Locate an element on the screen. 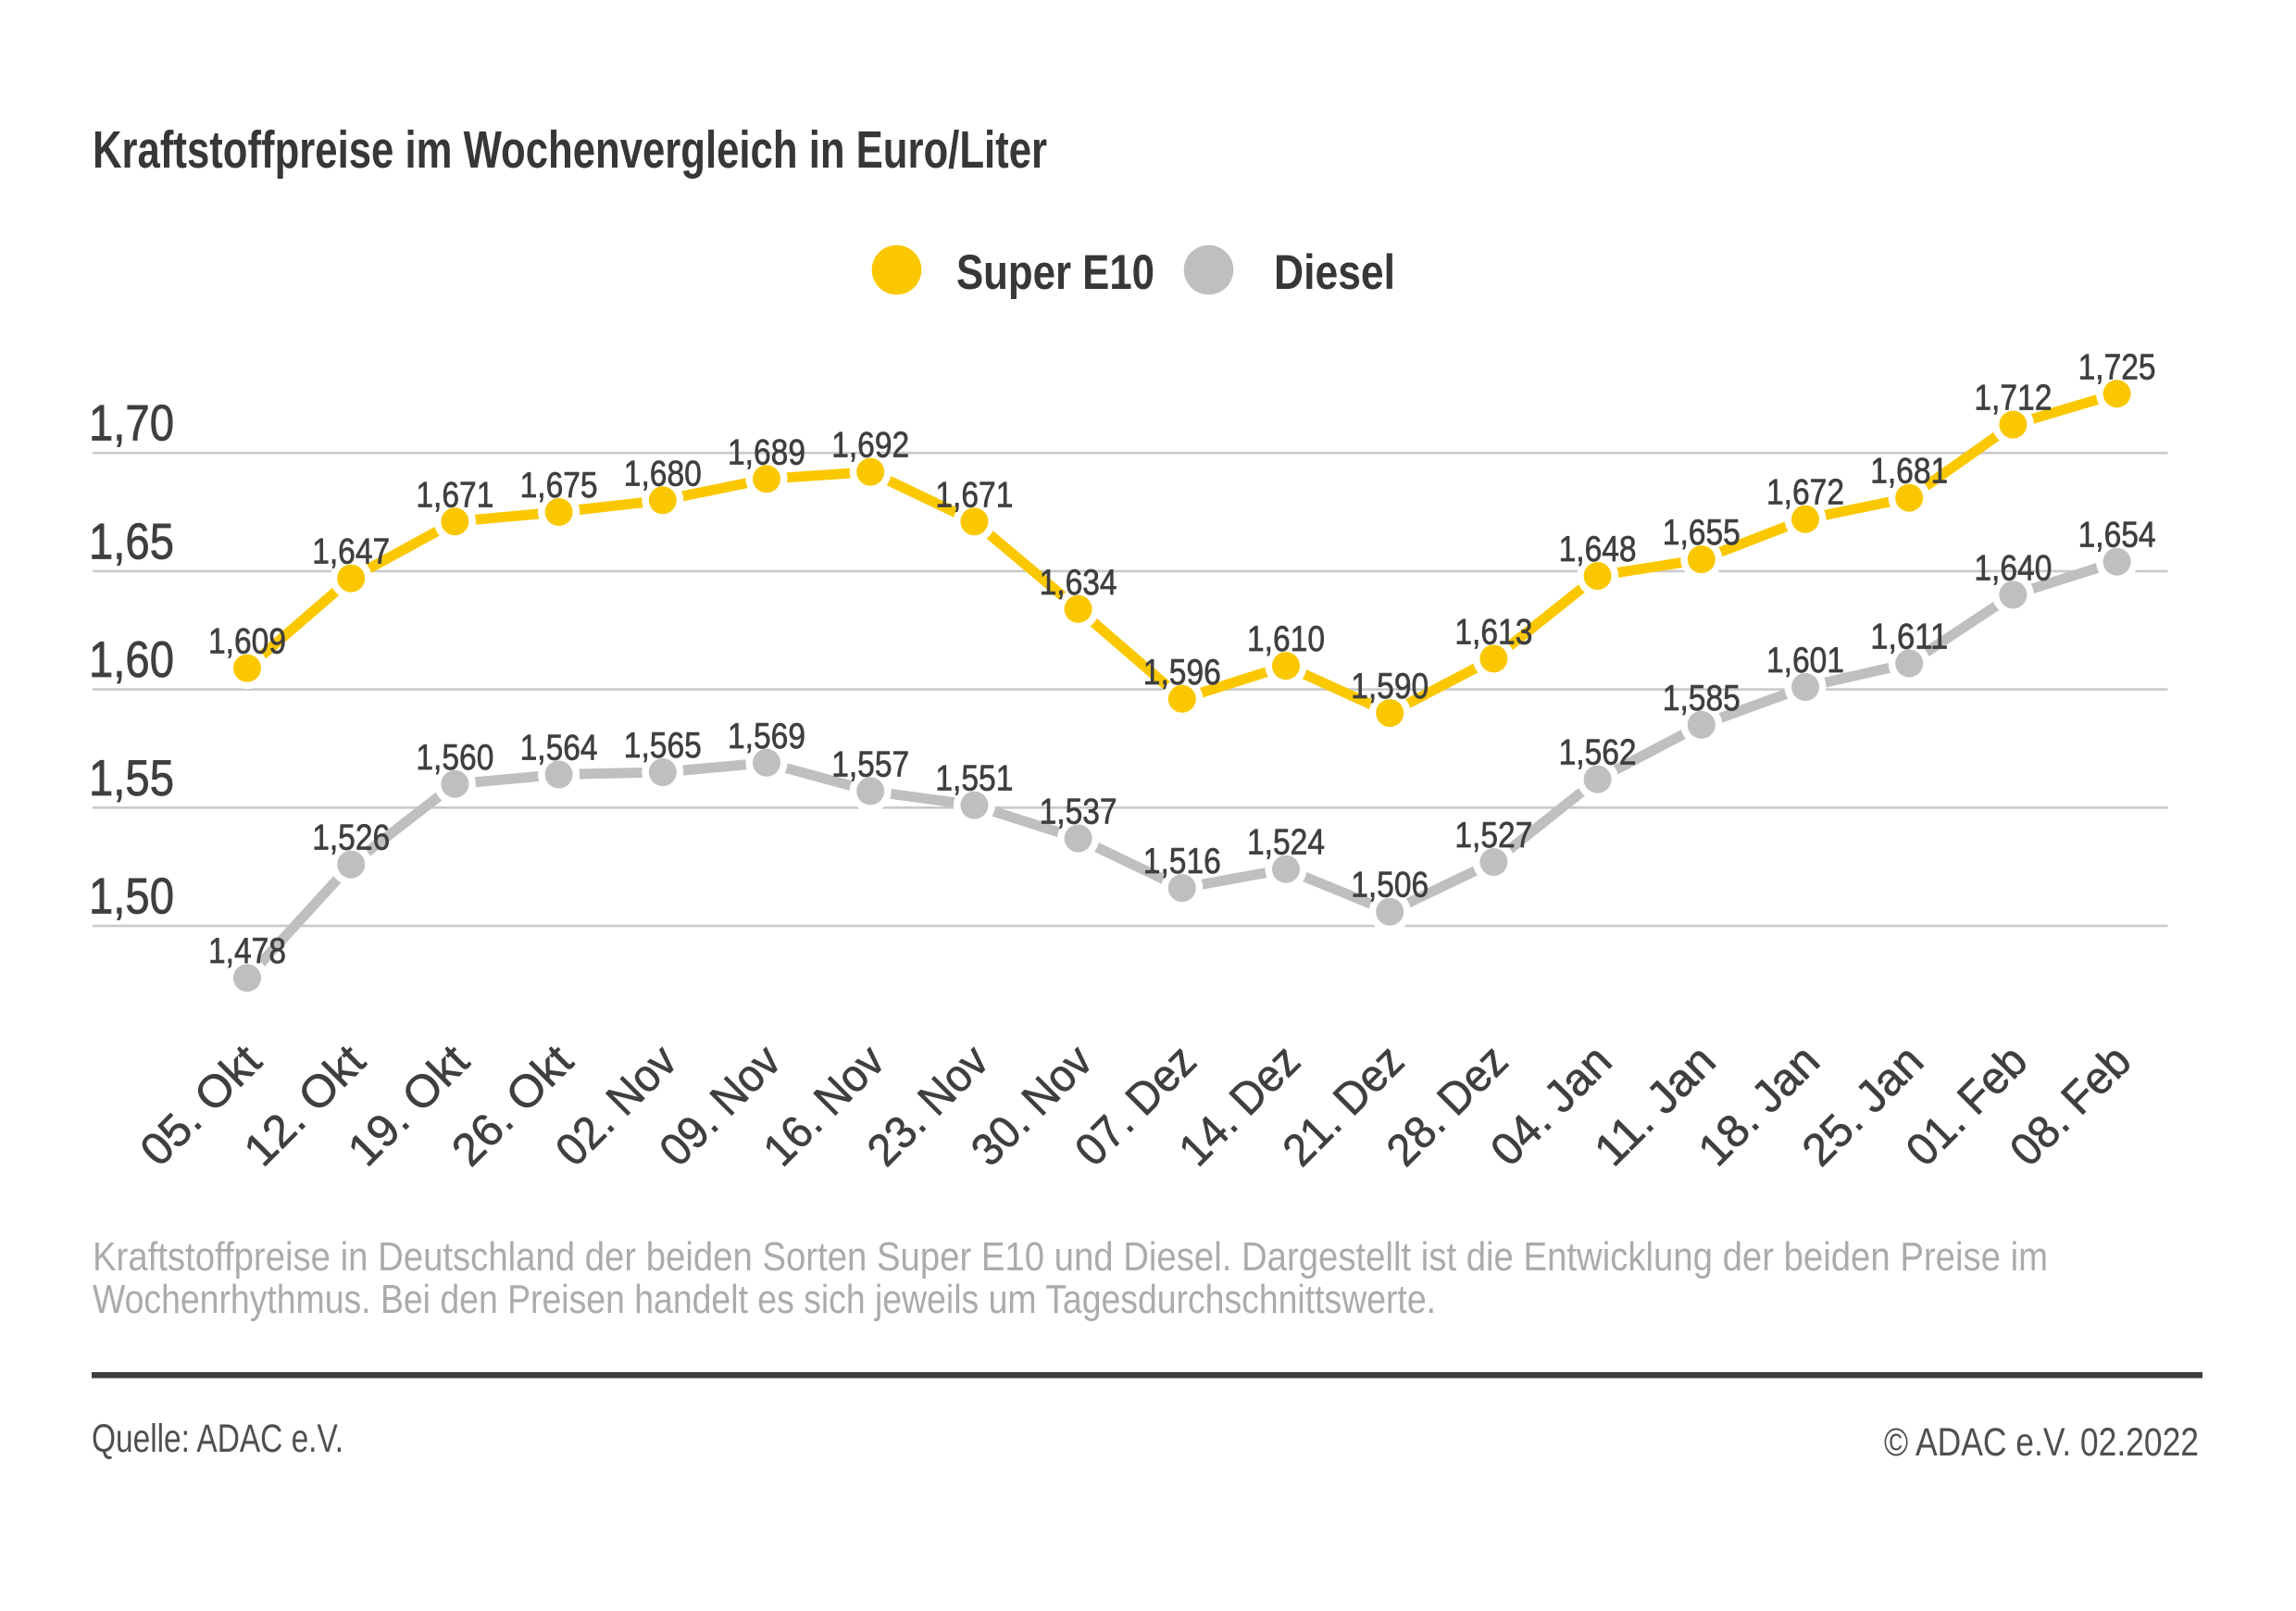 The width and height of the screenshot is (2296, 1611). svg-text: 1,569 is located at coordinates (766, 736).